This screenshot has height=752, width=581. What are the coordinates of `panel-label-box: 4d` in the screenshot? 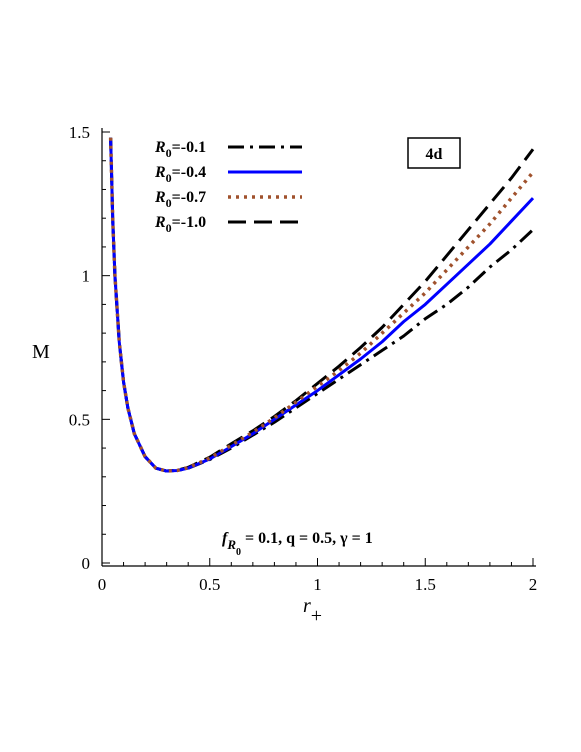 It's located at (434, 153).